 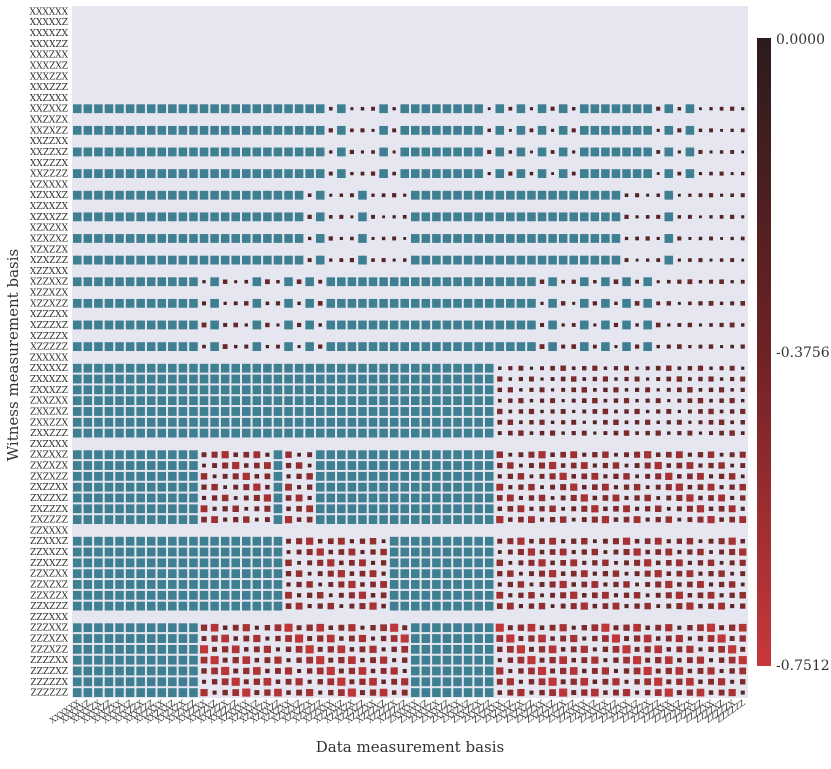 What do you see at coordinates (410, 747) in the screenshot?
I see `x-axis-label: Data measurement basis` at bounding box center [410, 747].